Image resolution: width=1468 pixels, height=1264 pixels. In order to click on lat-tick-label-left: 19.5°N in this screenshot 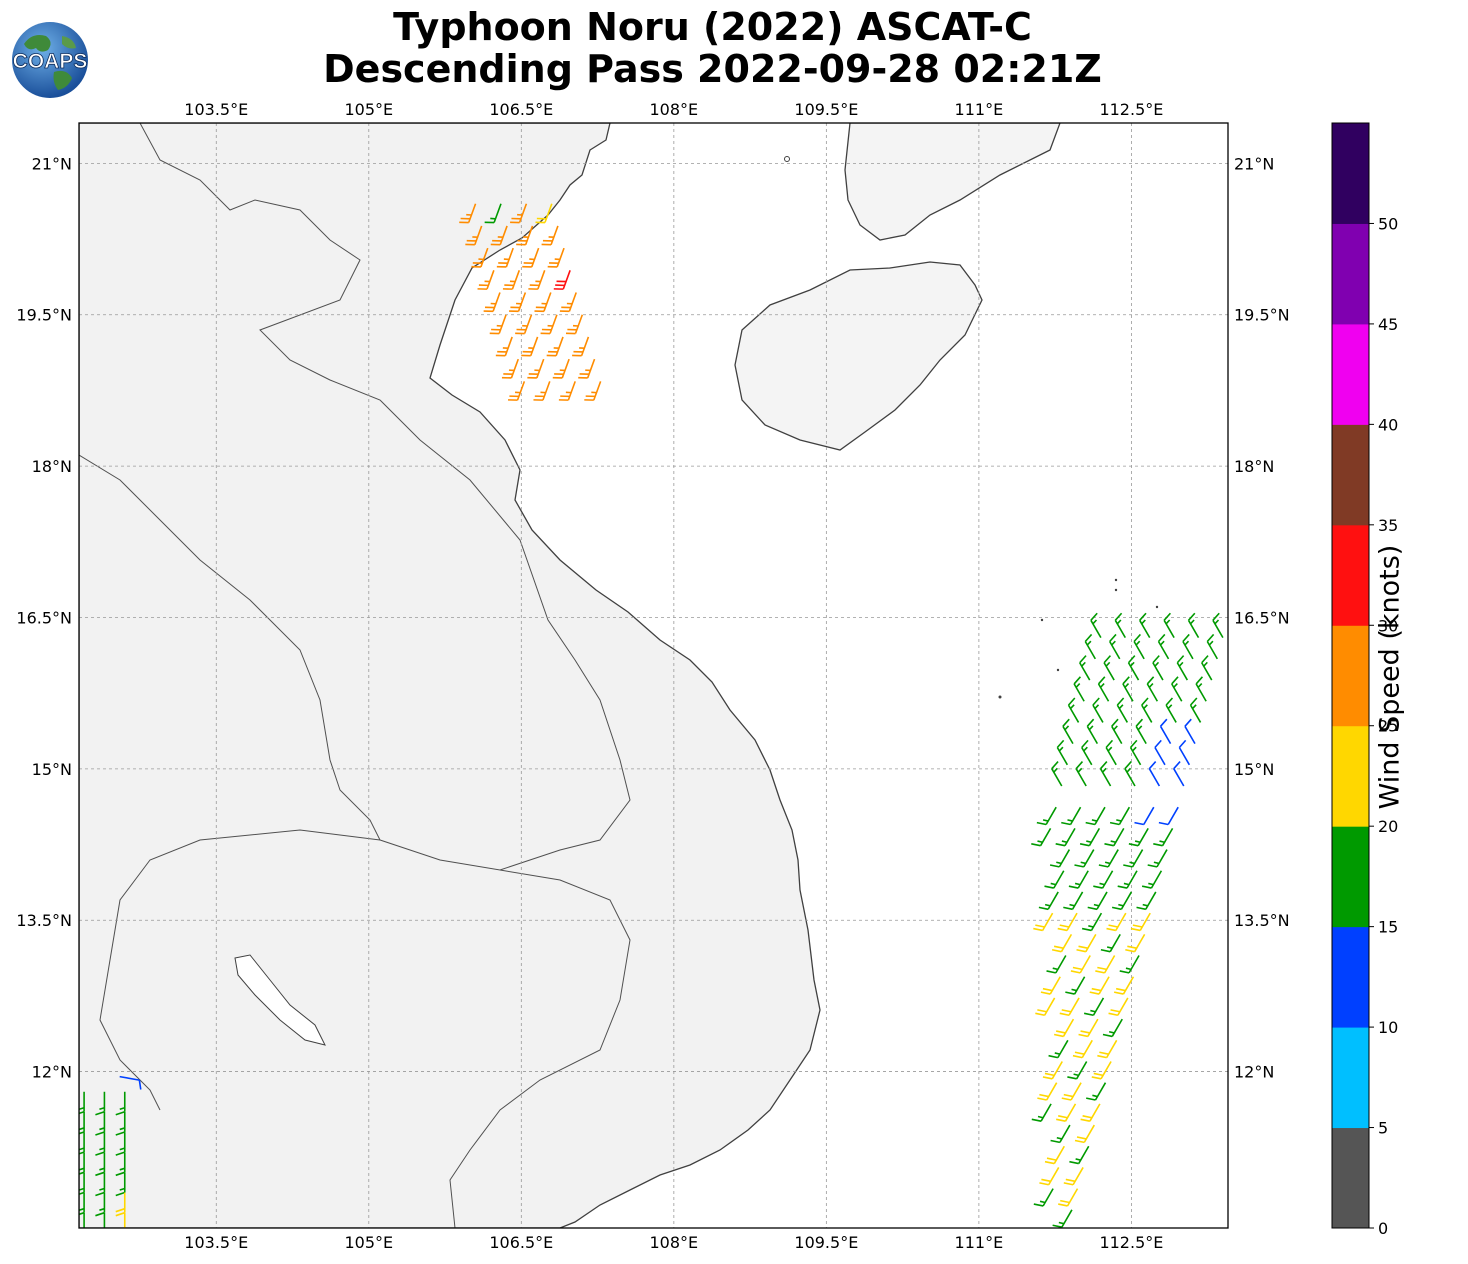, I will do `click(44, 315)`.